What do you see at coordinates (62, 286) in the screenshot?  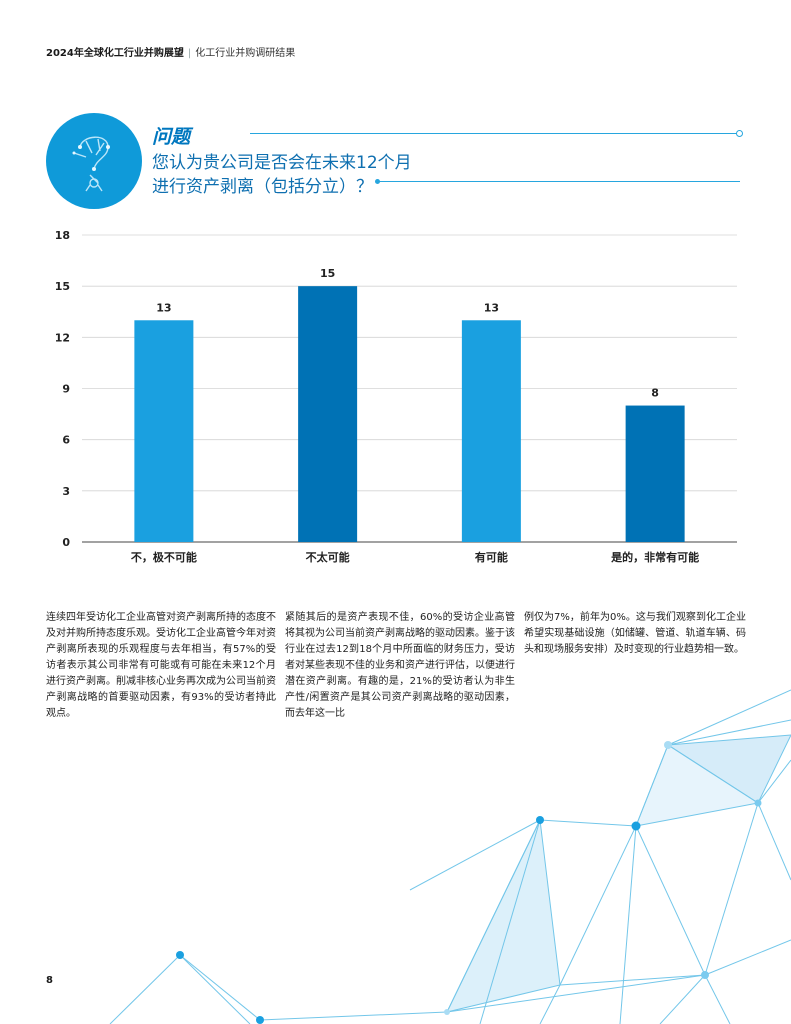 I see `y-tick-label: 15` at bounding box center [62, 286].